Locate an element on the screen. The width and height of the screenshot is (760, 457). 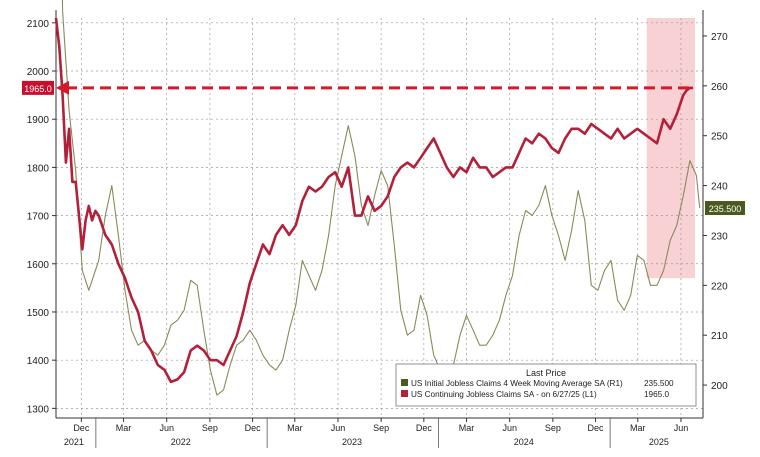
right-tick-label: 250 is located at coordinates (719, 137).